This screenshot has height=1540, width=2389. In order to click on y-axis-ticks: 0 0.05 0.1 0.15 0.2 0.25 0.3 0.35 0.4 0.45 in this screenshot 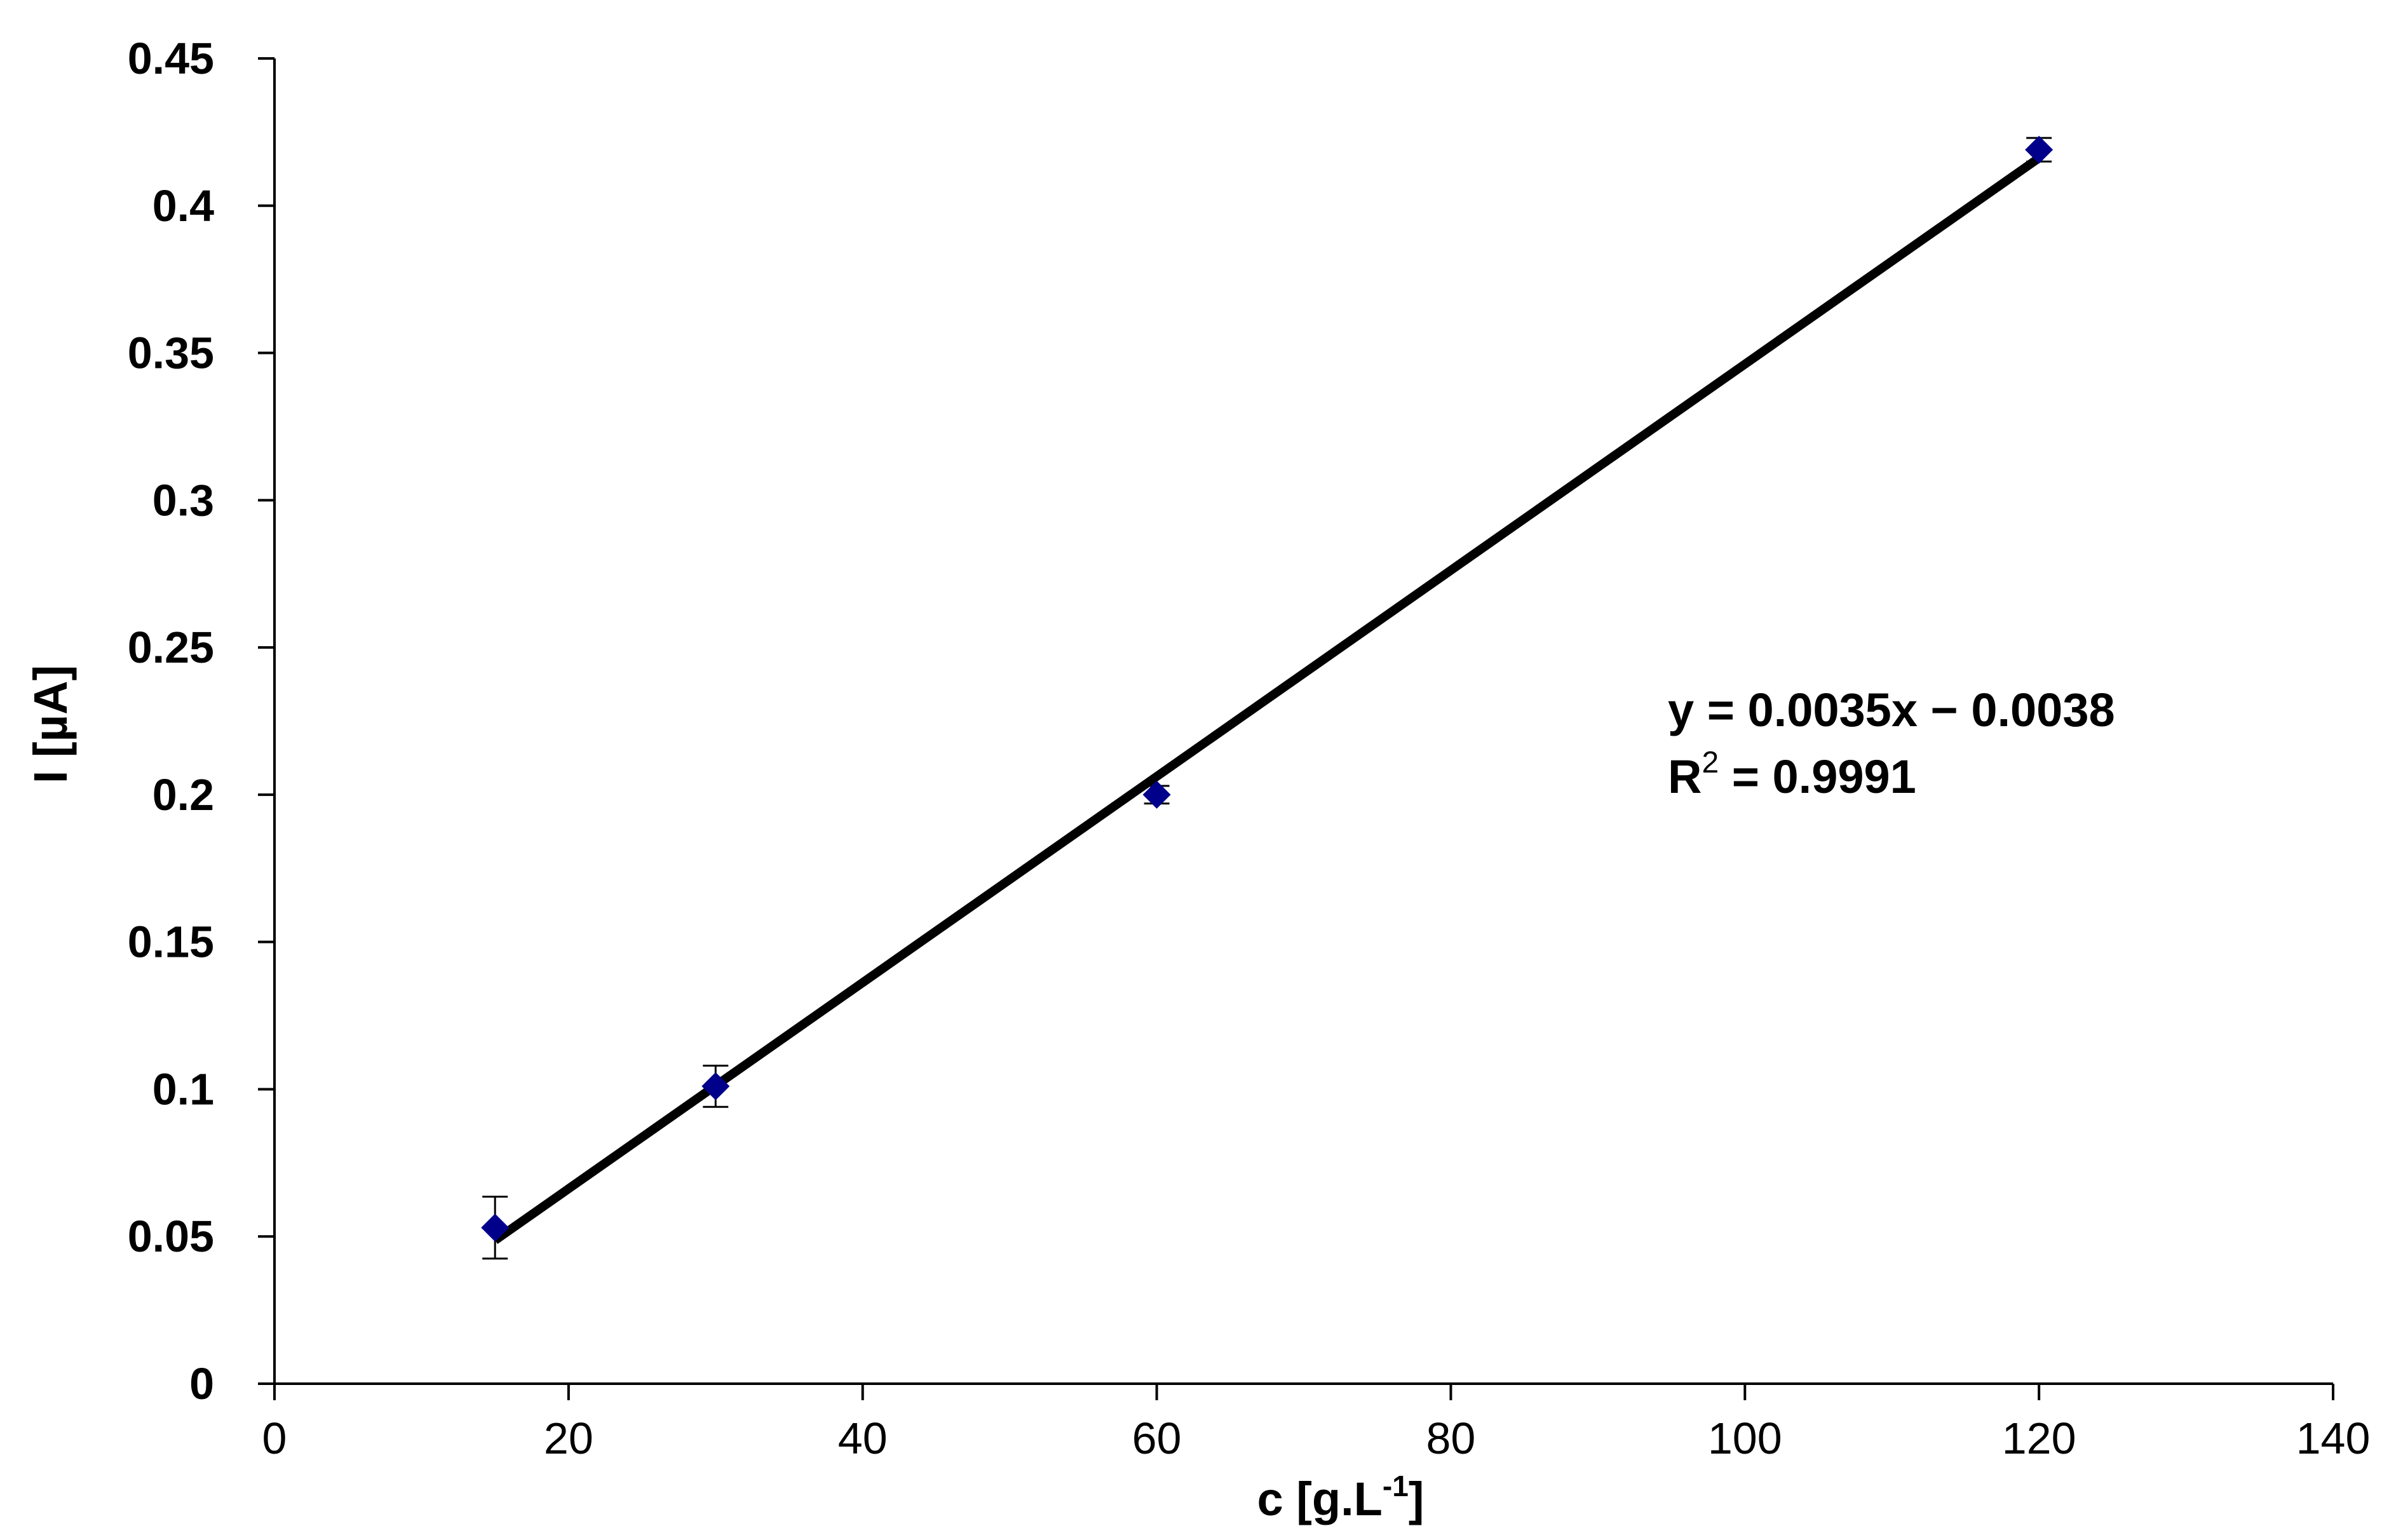, I will do `click(201, 721)`.